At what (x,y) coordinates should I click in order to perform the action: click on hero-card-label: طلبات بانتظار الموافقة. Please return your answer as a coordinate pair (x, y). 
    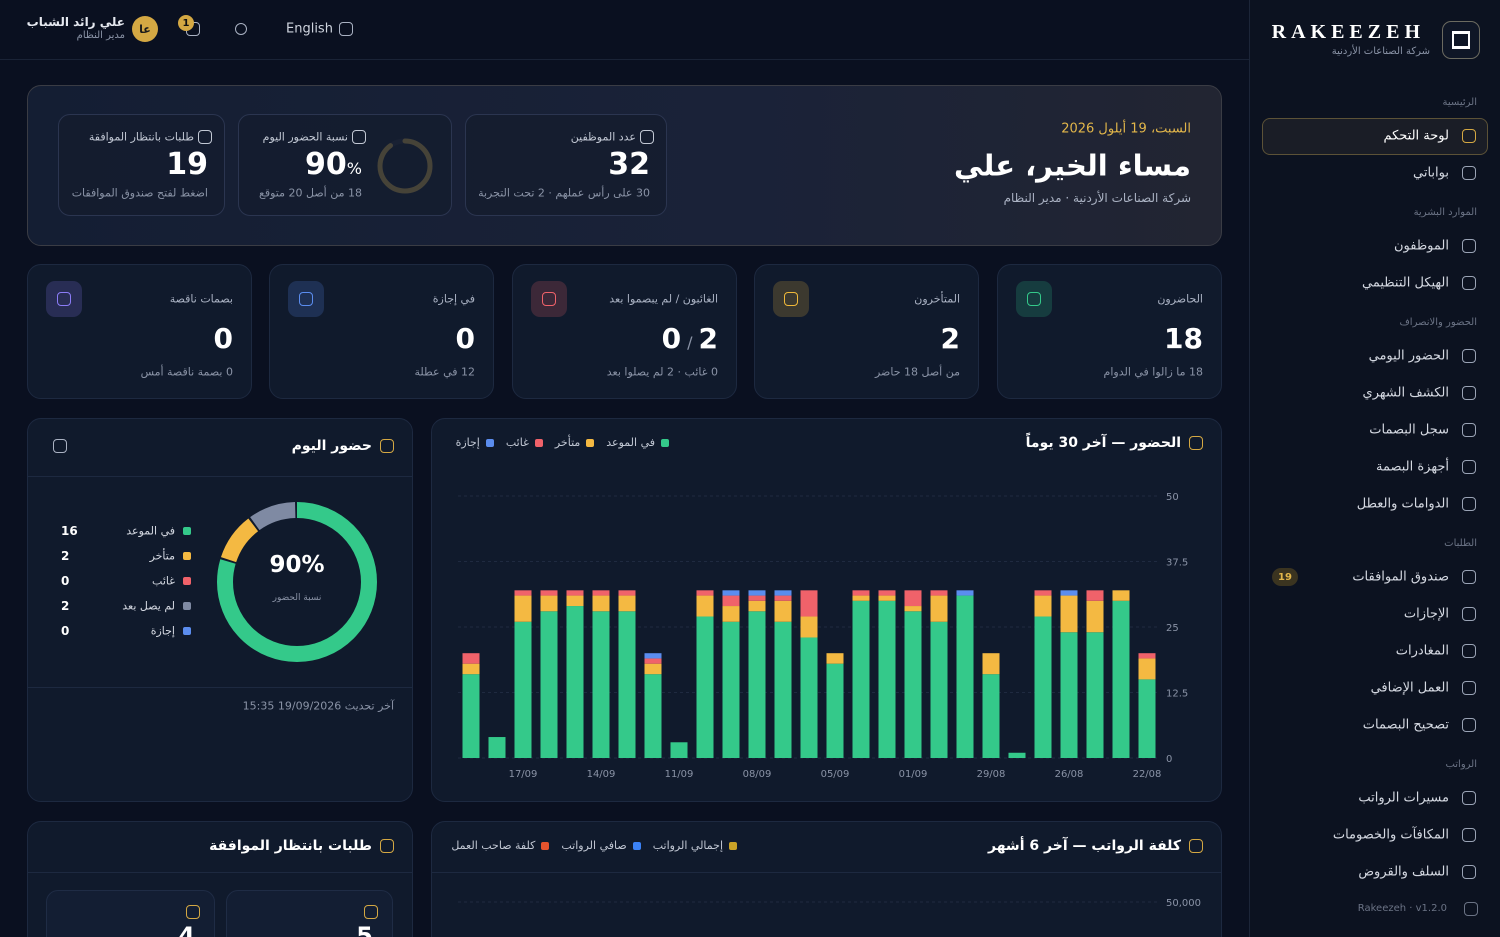
    Looking at the image, I should click on (141, 137).